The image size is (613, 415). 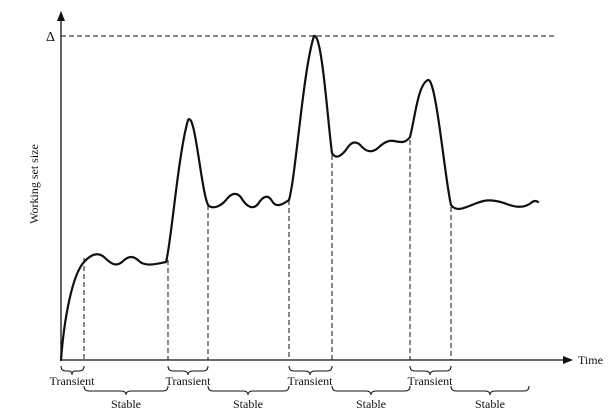 What do you see at coordinates (34, 184) in the screenshot?
I see `y-axis-label: Working set size` at bounding box center [34, 184].